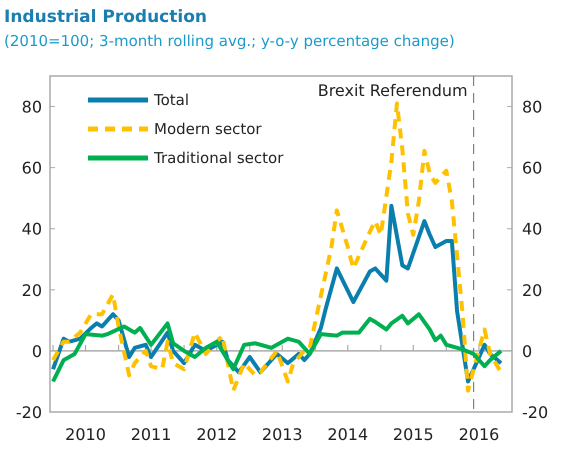 This screenshot has width=565, height=449. Describe the element at coordinates (535, 412) in the screenshot. I see `y2-tick-label: -20` at that location.